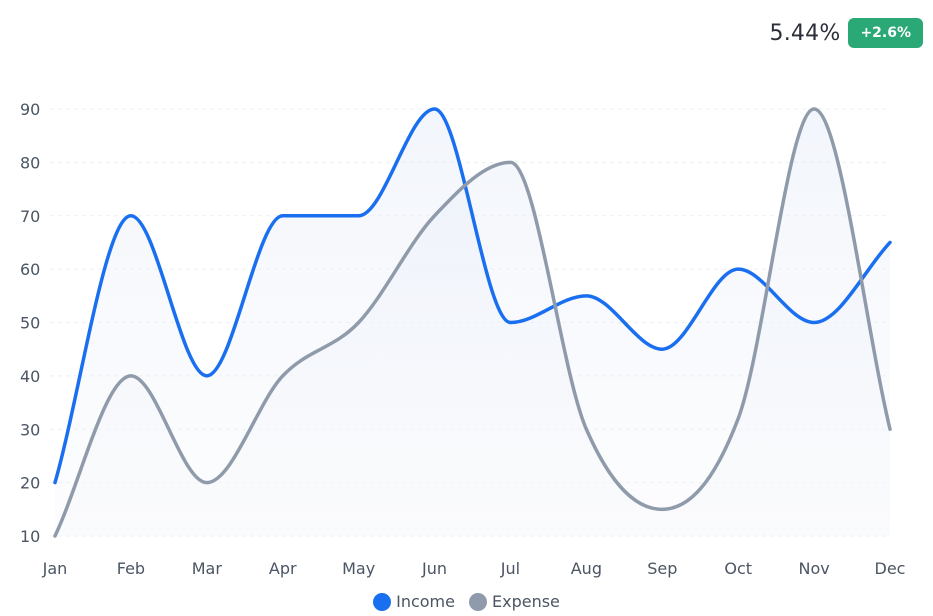 The width and height of the screenshot is (933, 616). Describe the element at coordinates (662, 568) in the screenshot. I see `x-tick-label: Sep` at that location.